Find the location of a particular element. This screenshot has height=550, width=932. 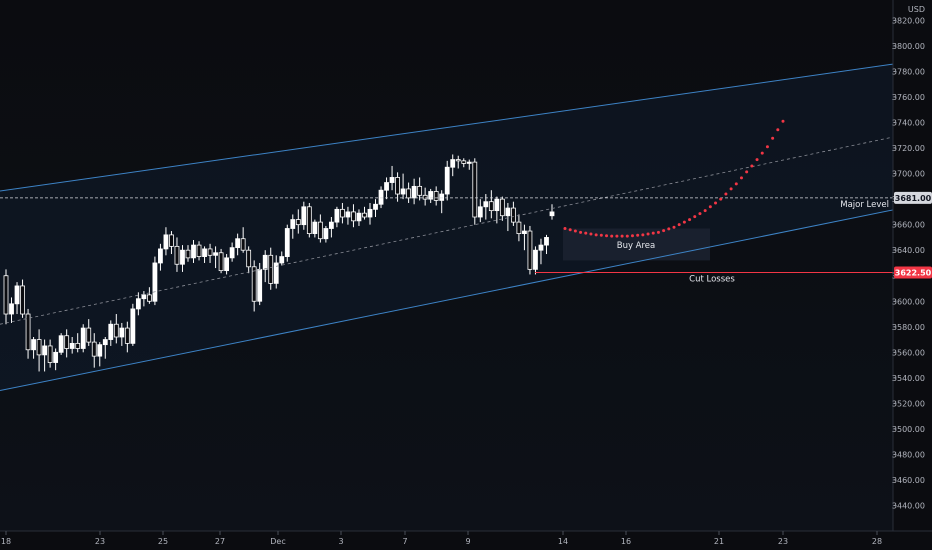

price-tick-label: 3660.00 is located at coordinates (908, 225).